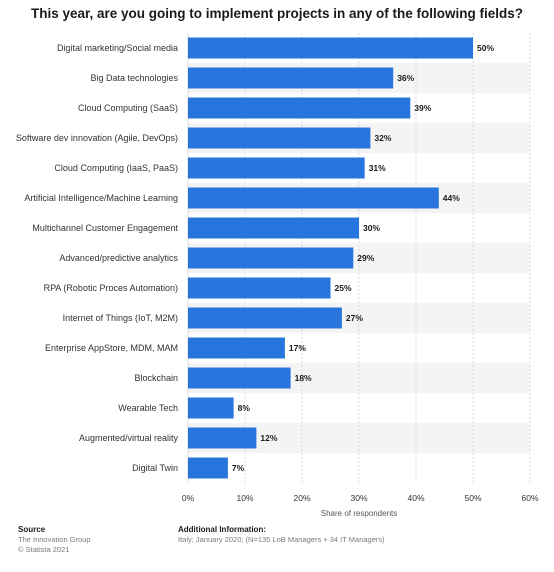 The image size is (554, 572). What do you see at coordinates (116, 168) in the screenshot?
I see `category-label: Cloud Computing (IaaS, PaaS)` at bounding box center [116, 168].